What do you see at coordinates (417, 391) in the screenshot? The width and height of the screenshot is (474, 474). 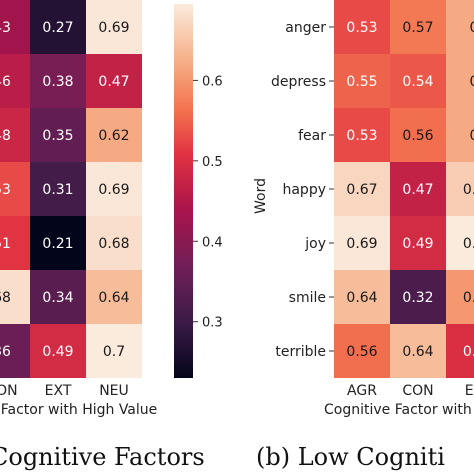 I see `low-column-tick: CON` at bounding box center [417, 391].